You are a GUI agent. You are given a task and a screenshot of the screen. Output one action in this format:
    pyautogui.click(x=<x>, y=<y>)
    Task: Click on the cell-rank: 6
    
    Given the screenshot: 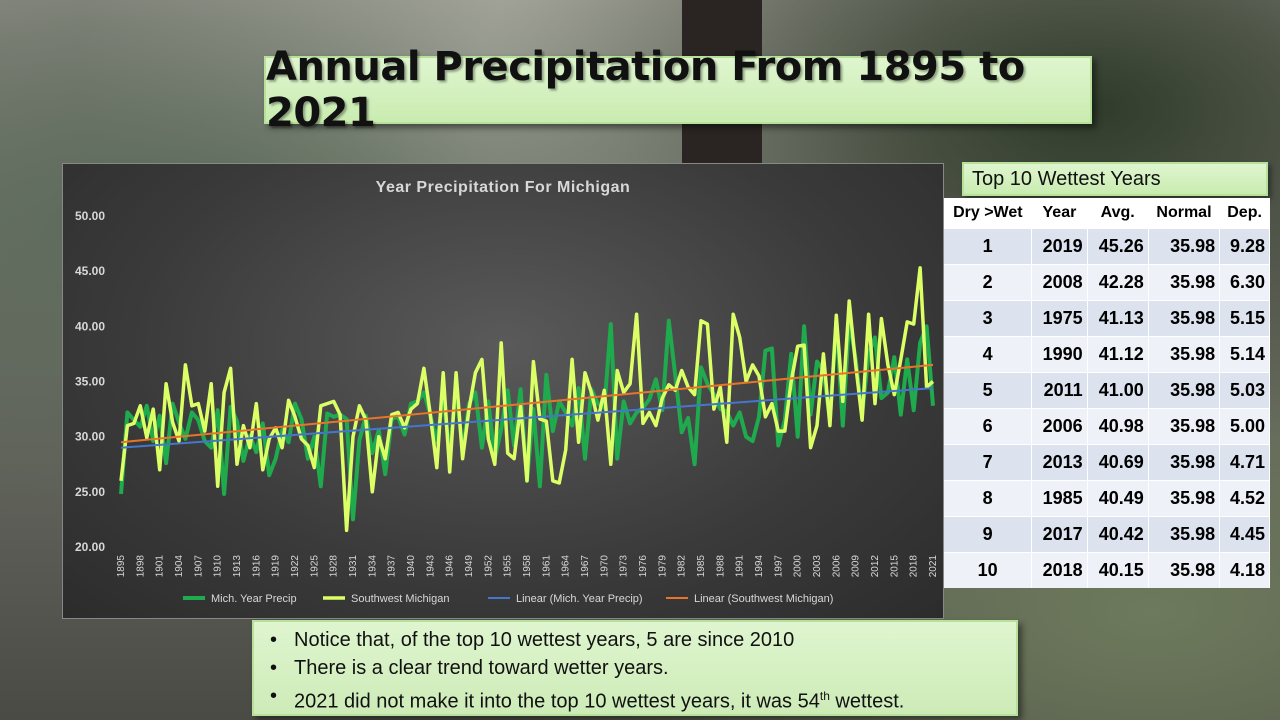 What is the action you would take?
    pyautogui.click(x=988, y=426)
    